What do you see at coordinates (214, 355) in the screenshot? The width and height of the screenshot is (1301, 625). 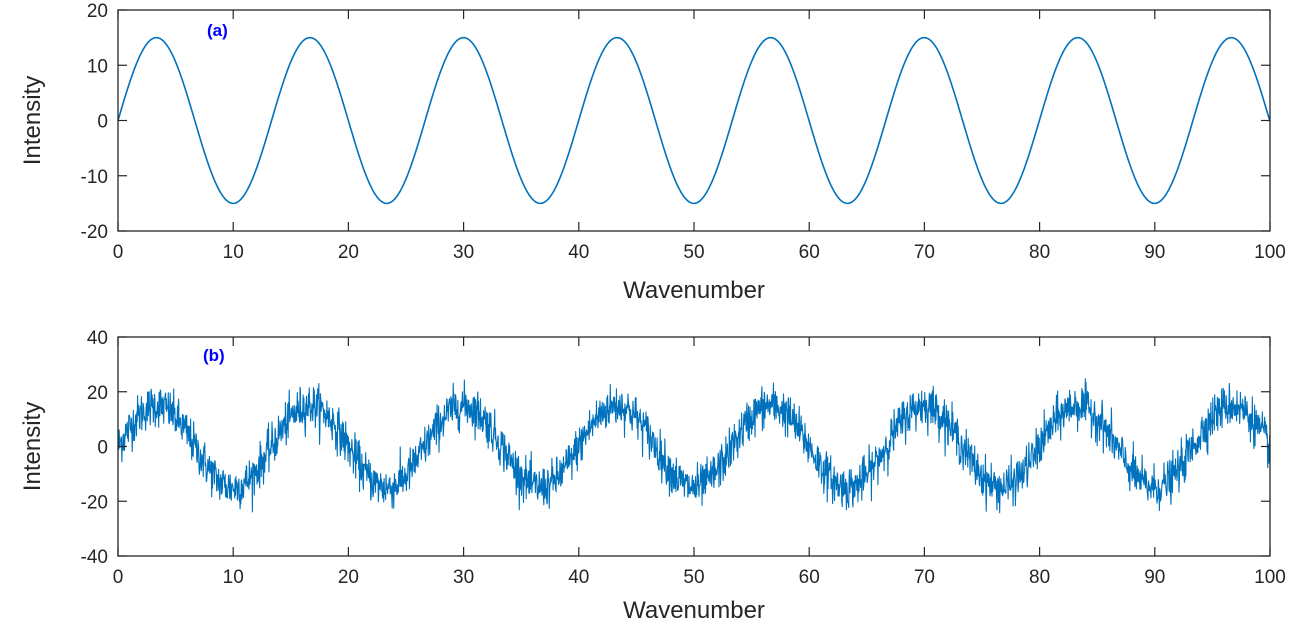 I see `panel-label-b: (b)` at bounding box center [214, 355].